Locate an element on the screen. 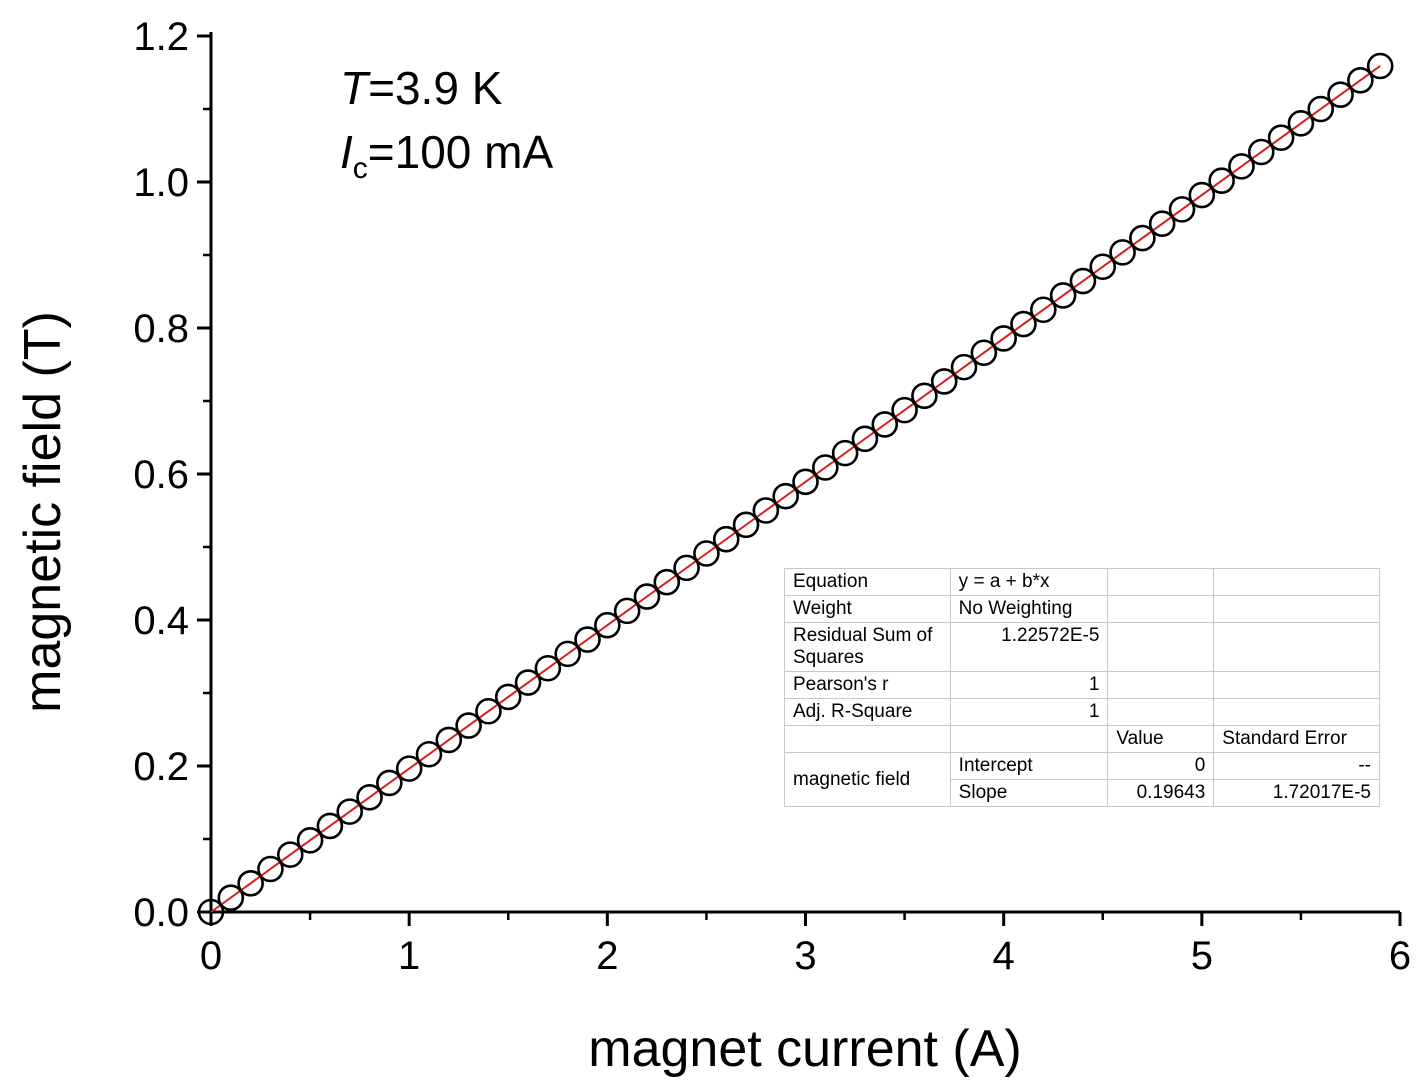 This screenshot has width=1418, height=1080. annotation: T=3.9 K Ic=100 mA is located at coordinates (446, 128).